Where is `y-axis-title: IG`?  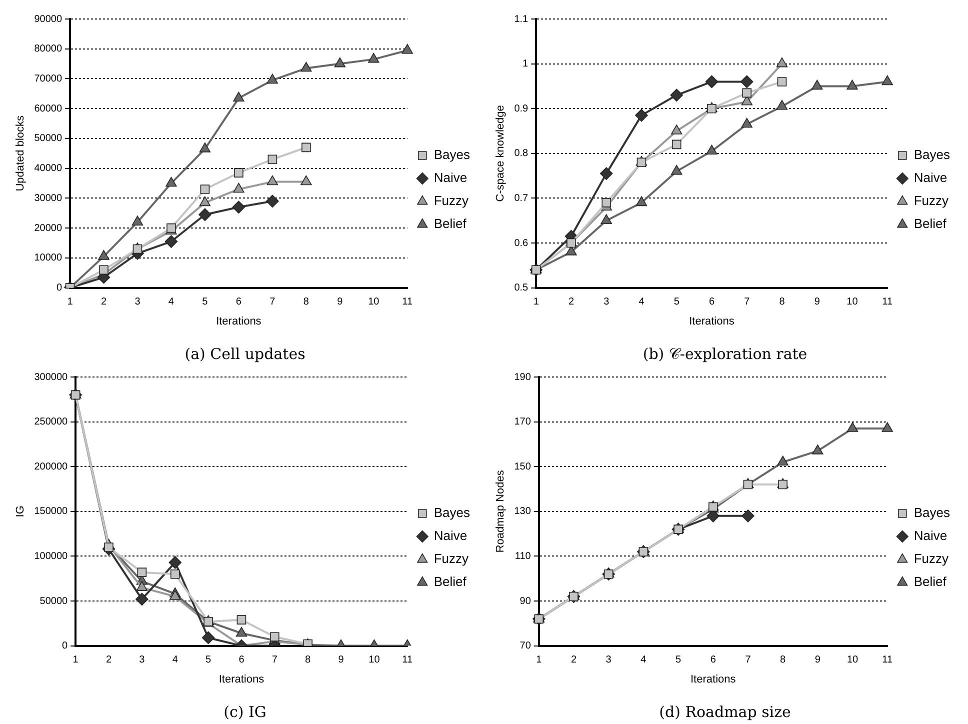 y-axis-title: IG is located at coordinates (20, 512).